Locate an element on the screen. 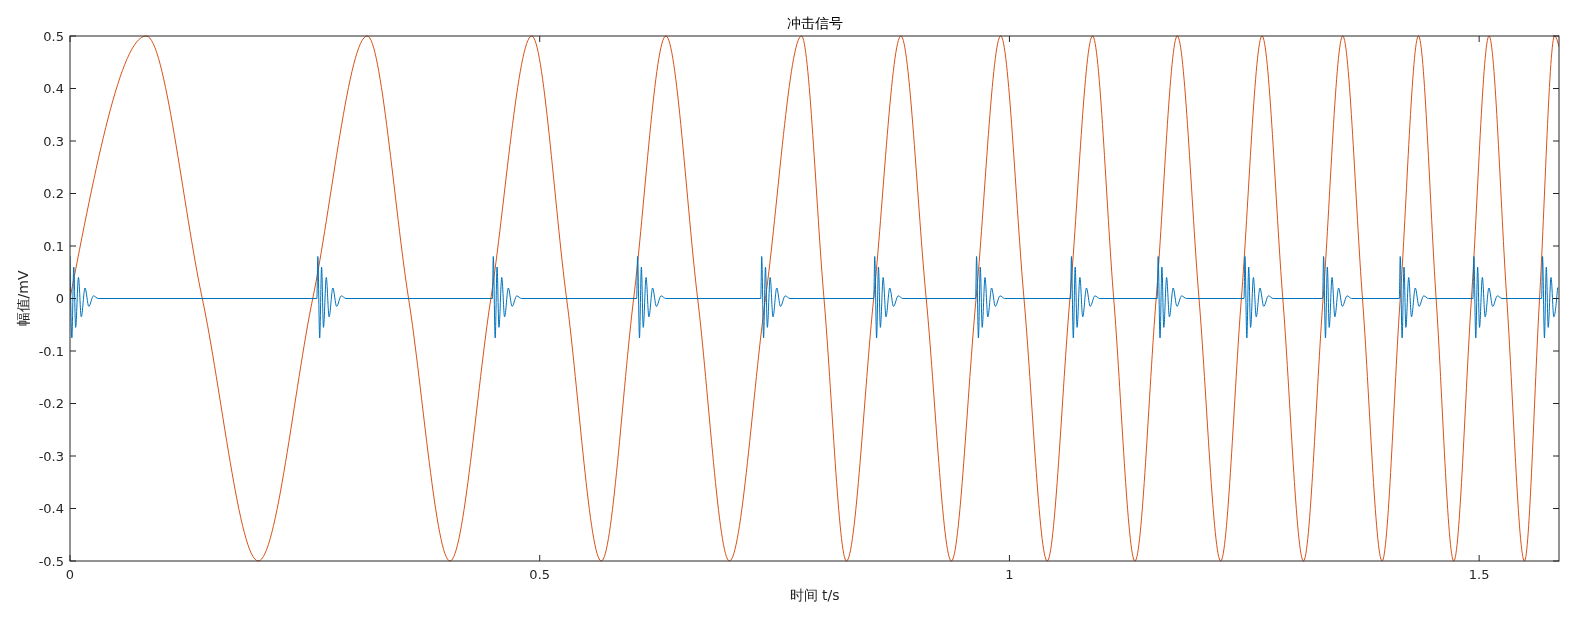  x-axis-title: 时间 t/s is located at coordinates (814, 595).